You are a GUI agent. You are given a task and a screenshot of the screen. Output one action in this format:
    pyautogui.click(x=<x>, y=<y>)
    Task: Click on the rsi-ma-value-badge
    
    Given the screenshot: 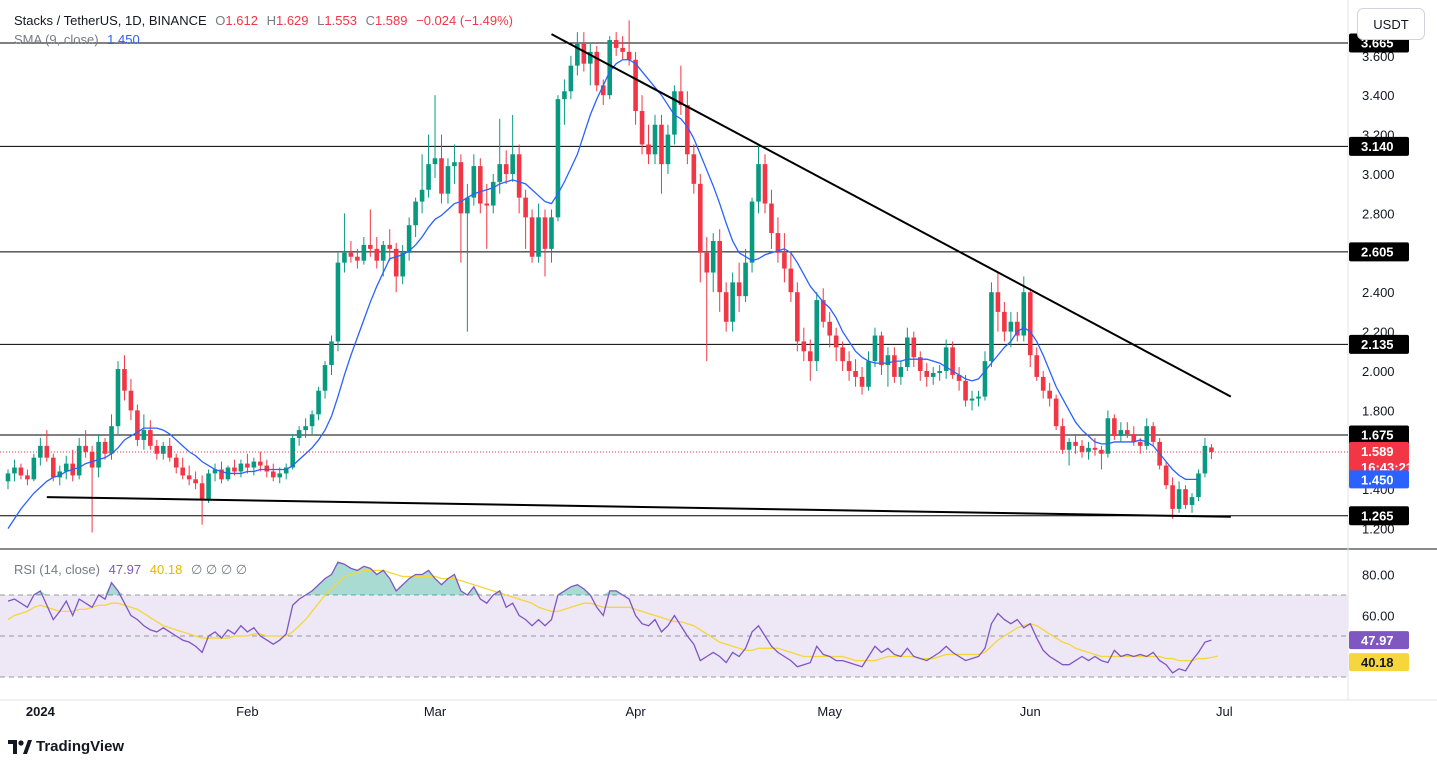 What is the action you would take?
    pyautogui.click(x=1379, y=662)
    